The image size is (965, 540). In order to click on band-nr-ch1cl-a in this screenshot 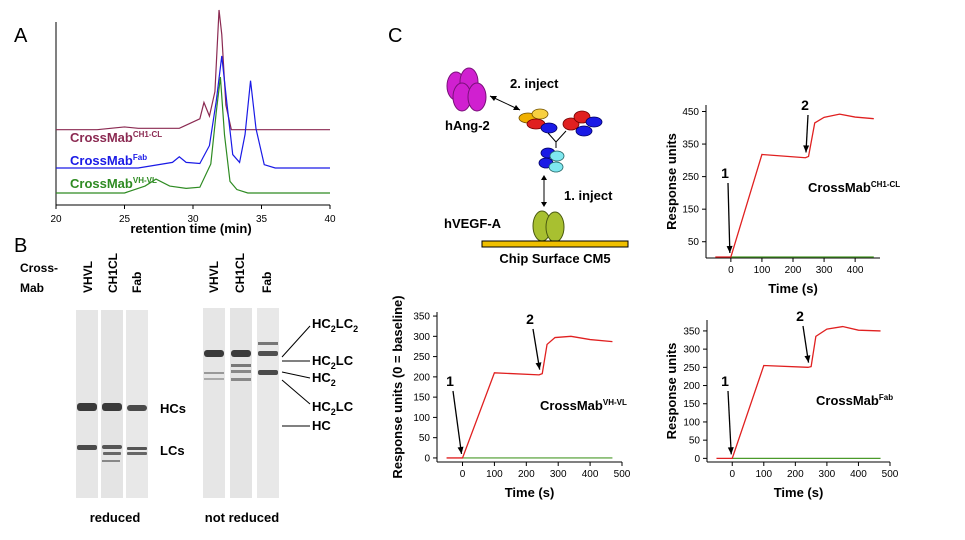, I will do `click(241, 365)`.